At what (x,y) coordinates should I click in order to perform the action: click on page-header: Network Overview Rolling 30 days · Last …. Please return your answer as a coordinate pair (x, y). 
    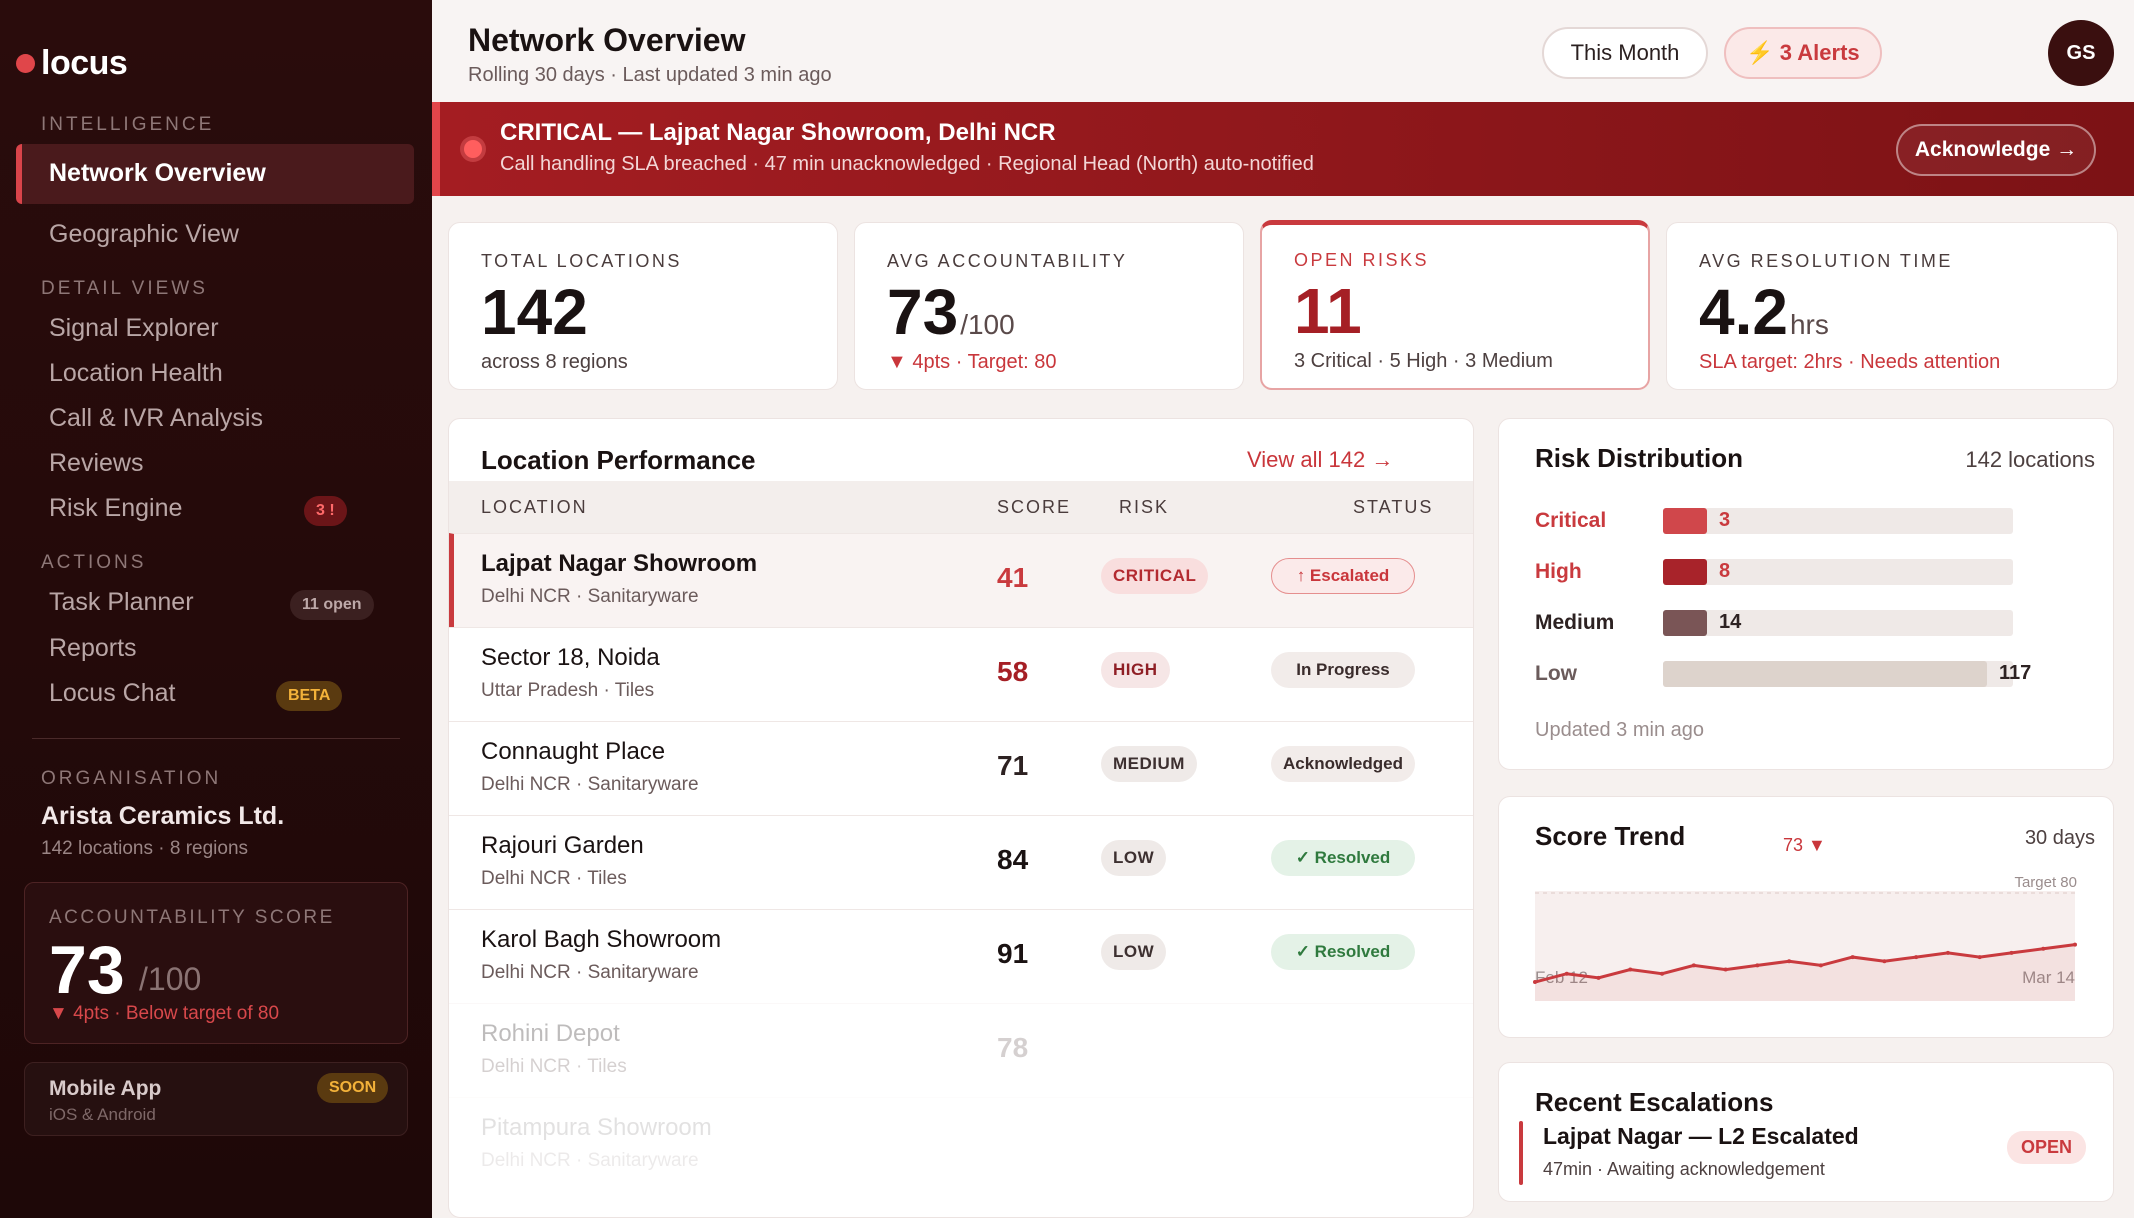
    Looking at the image, I should click on (1283, 51).